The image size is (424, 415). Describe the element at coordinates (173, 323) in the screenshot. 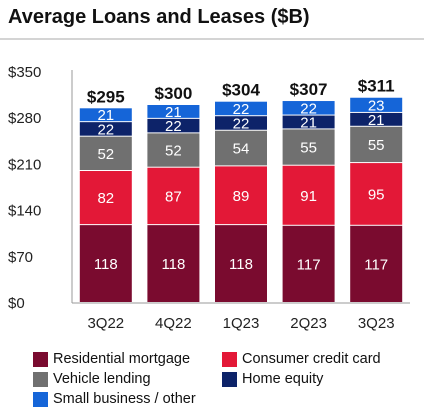

I see `x-tick-label: 4Q22` at that location.